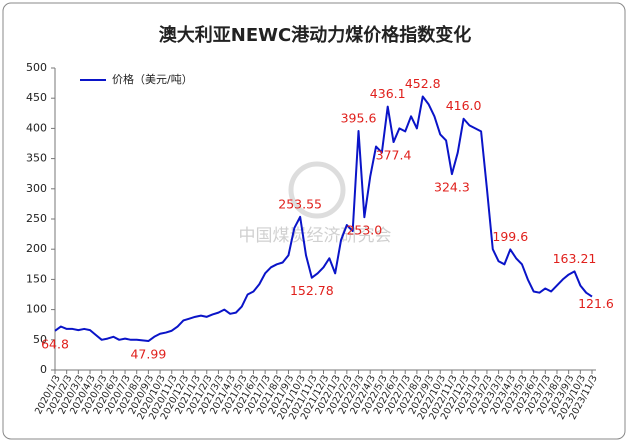  I want to click on data-label: 416.0, so click(464, 105).